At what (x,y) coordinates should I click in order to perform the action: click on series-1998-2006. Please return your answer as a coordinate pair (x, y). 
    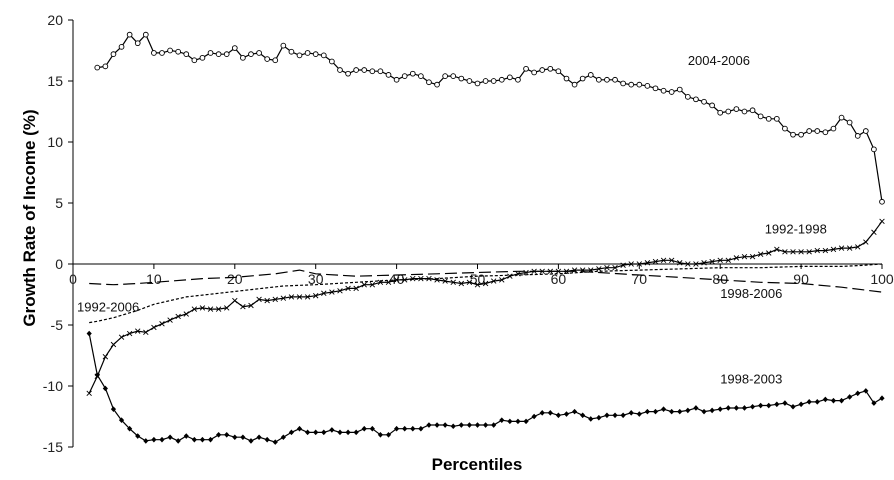
    Looking at the image, I should click on (486, 281).